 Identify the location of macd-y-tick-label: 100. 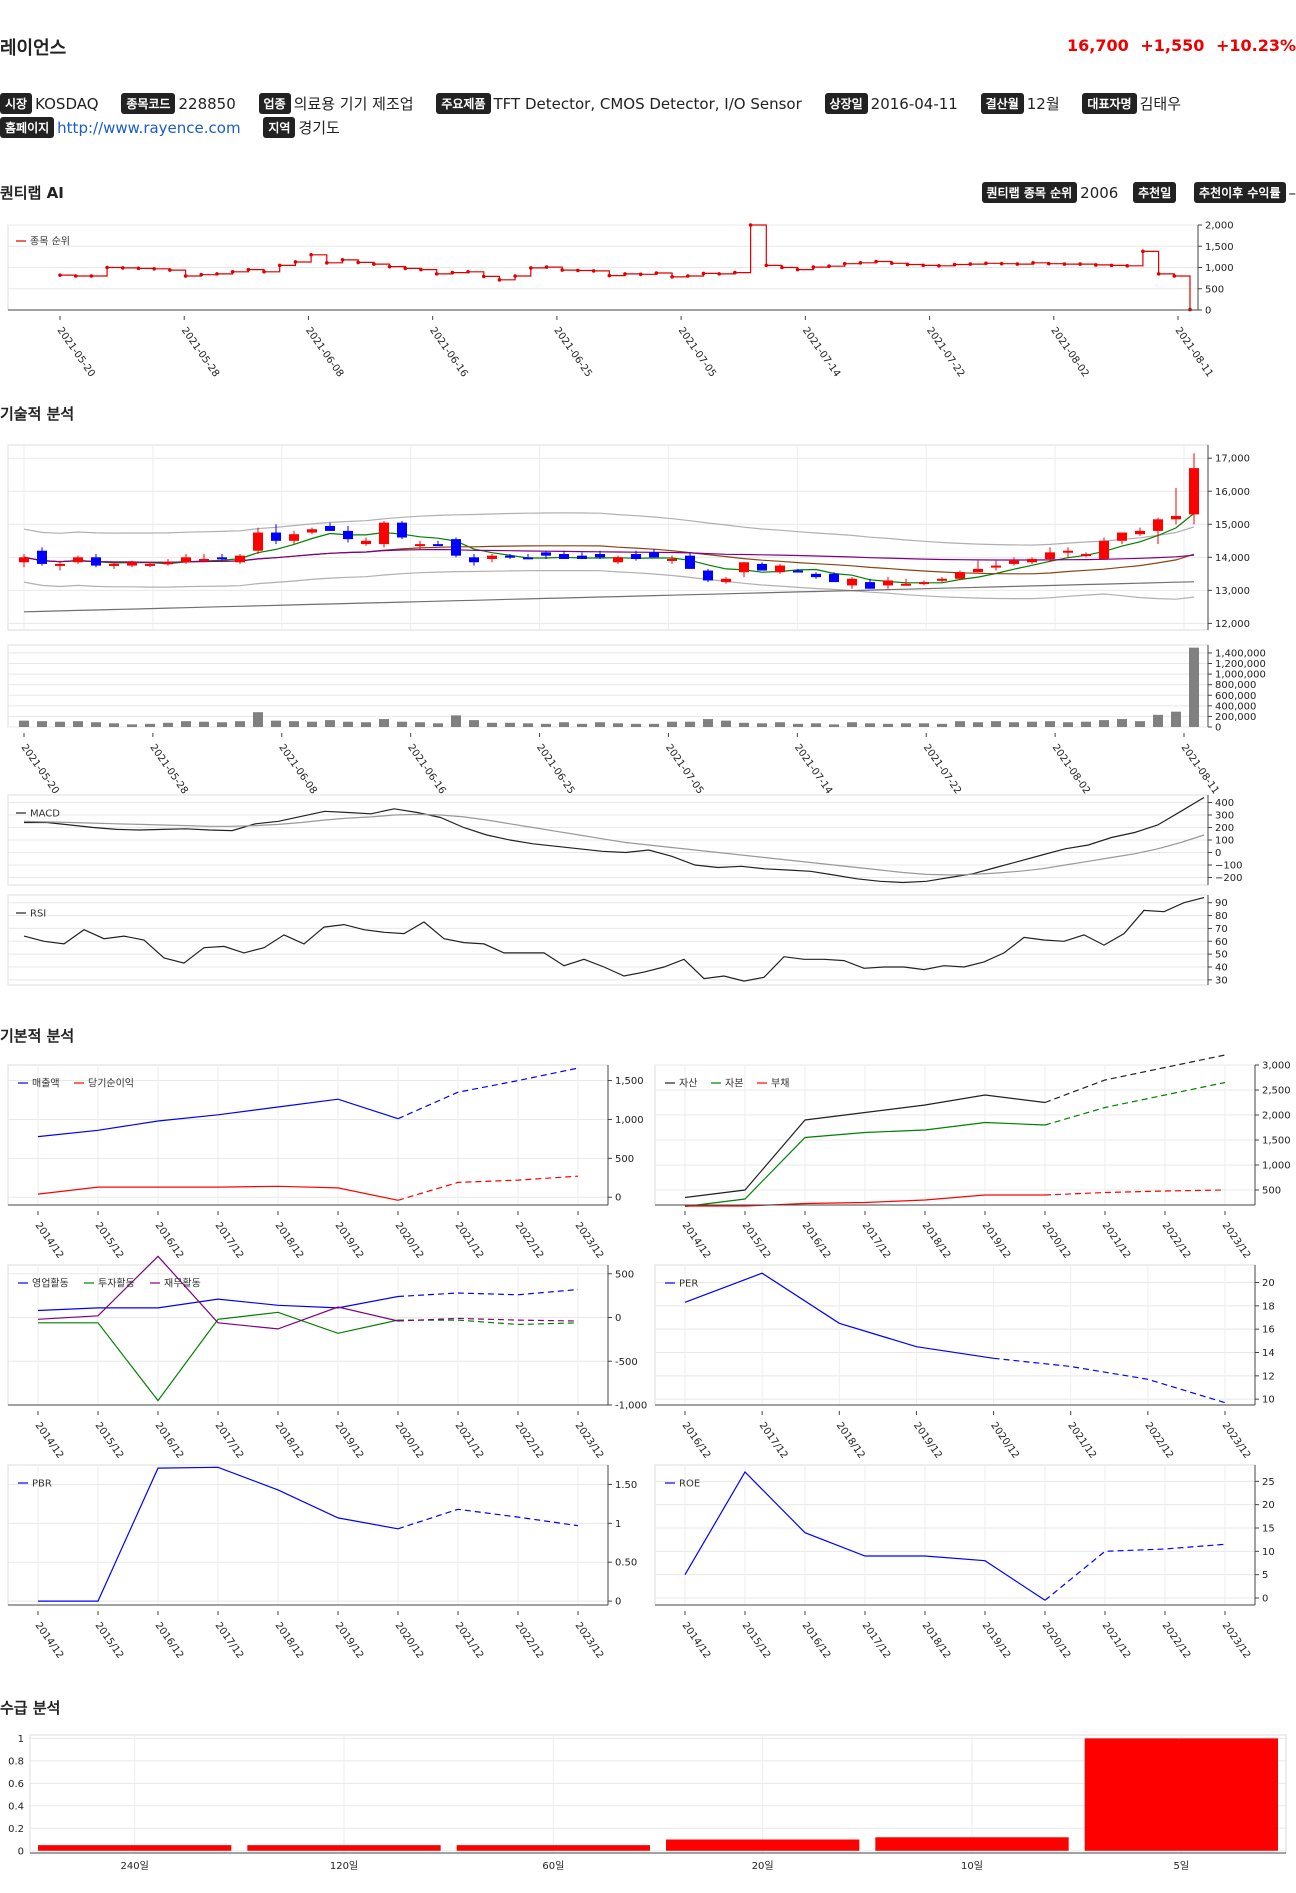
(1224, 841).